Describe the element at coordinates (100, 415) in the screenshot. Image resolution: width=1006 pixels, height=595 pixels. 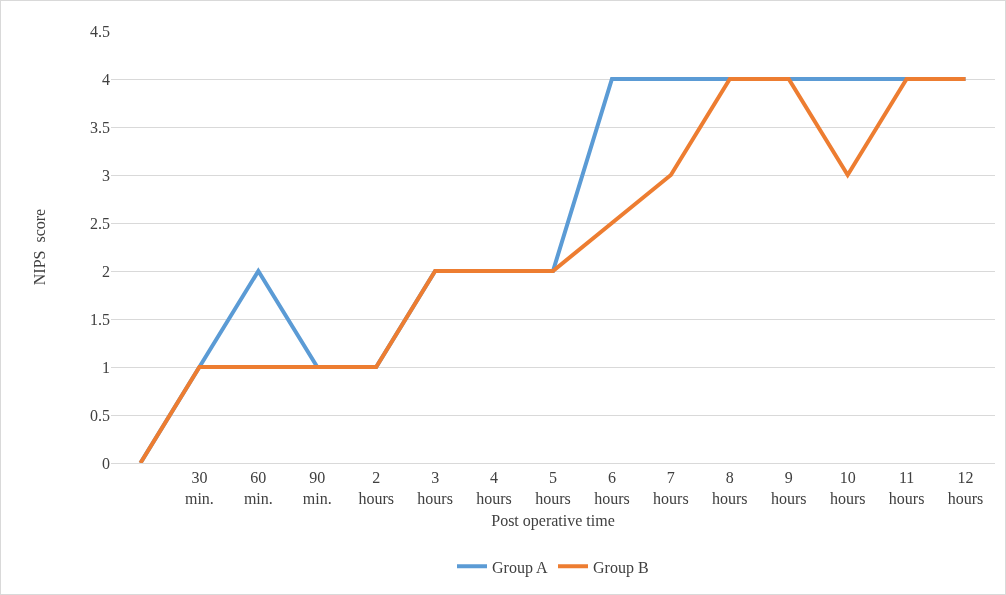
I see `y-tick-label: 0.5` at that location.